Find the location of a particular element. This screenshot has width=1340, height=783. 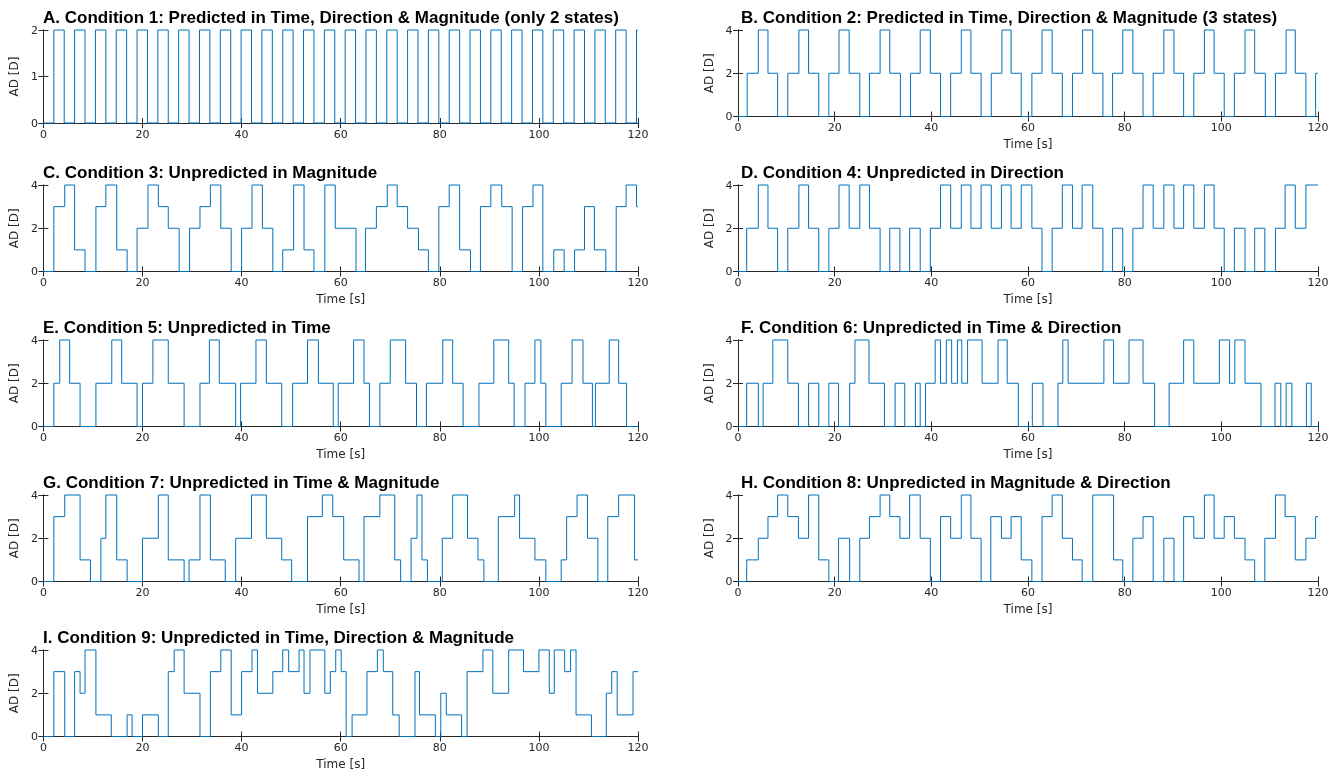

chart-title: G. Condition 7: Unpredicted in Time & Magnitude is located at coordinates (241, 482).